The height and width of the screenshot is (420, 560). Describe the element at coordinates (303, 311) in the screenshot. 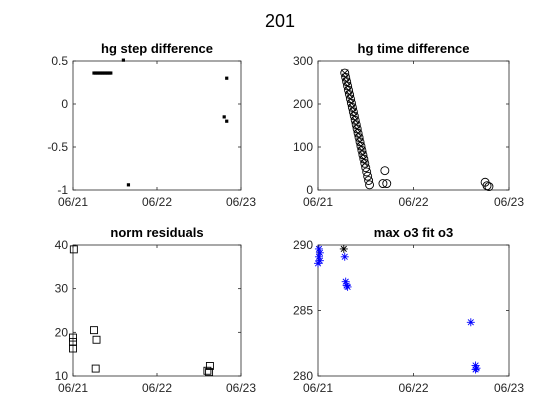

I see `y-tick-label: 285` at that location.